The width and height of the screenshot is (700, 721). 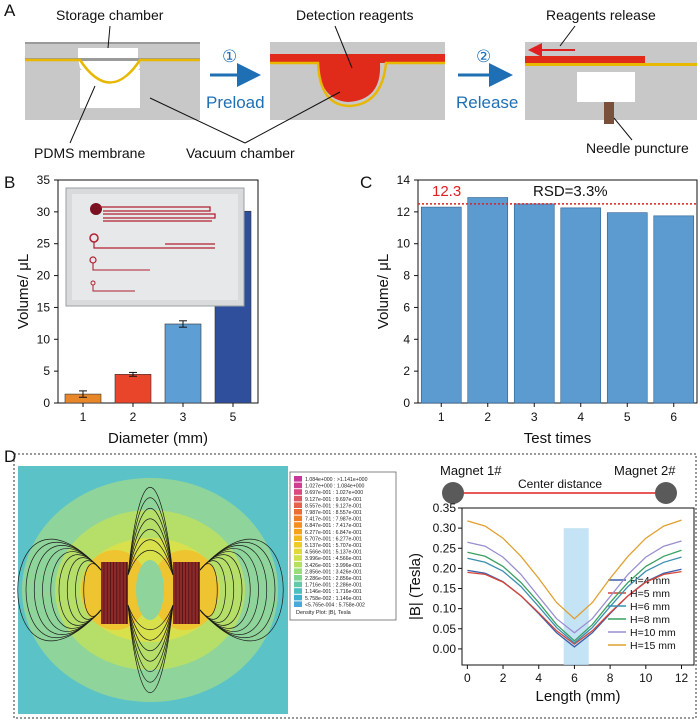 What do you see at coordinates (110, 15) in the screenshot?
I see `storage-chamber-label: Storage chamber` at bounding box center [110, 15].